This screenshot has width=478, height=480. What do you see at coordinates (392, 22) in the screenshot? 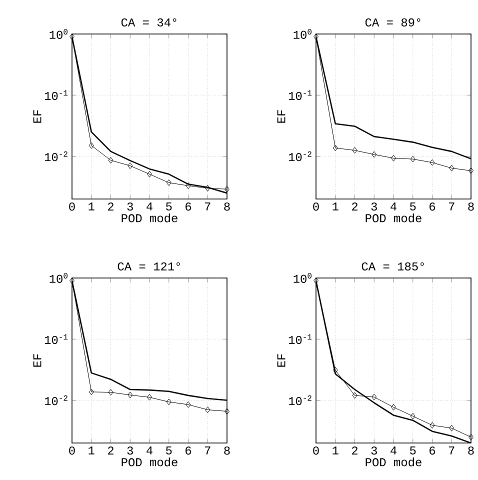
I see `chart-title: CA = 89°` at bounding box center [392, 22].